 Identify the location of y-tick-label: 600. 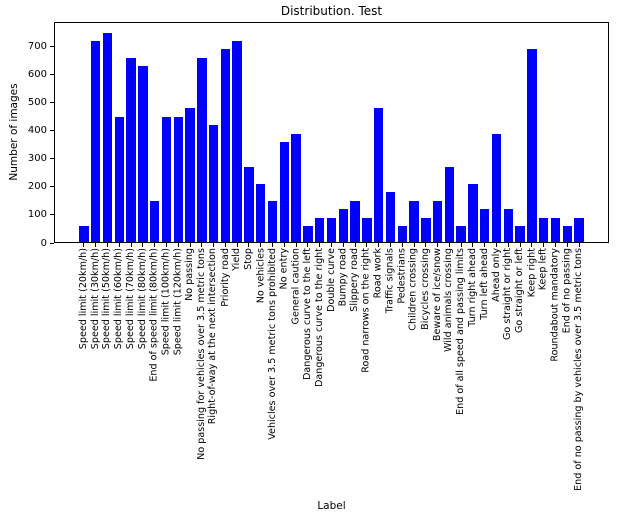
(37, 75).